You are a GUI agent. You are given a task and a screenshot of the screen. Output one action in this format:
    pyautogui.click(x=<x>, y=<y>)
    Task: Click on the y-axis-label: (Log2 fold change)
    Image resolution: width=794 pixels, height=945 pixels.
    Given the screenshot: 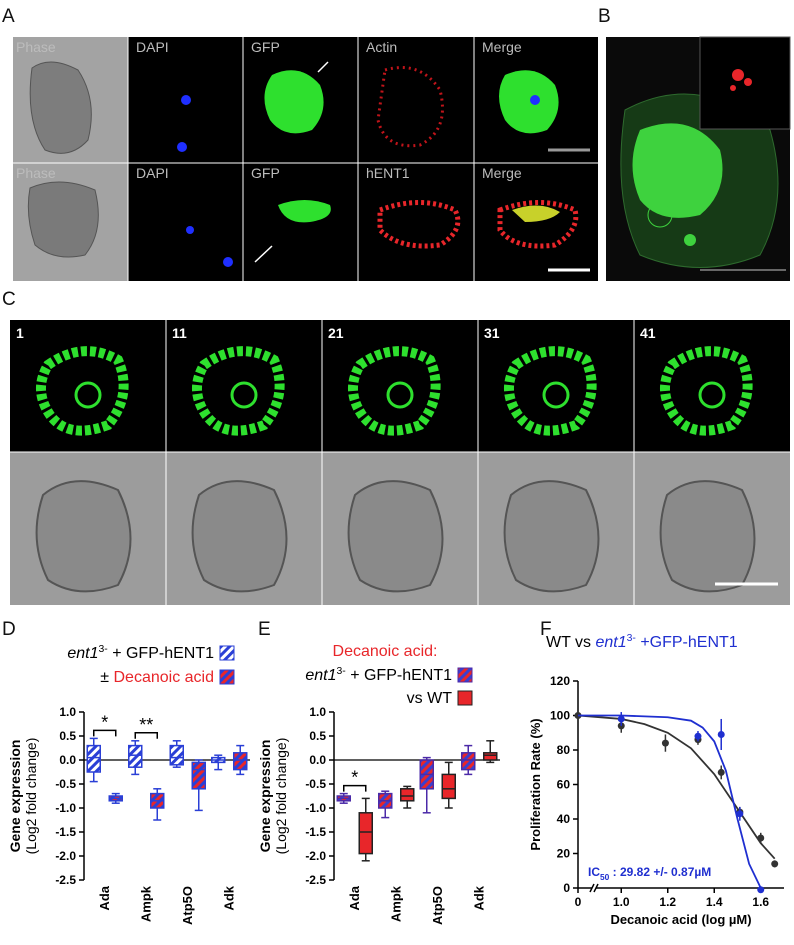 What is the action you would take?
    pyautogui.click(x=281, y=796)
    